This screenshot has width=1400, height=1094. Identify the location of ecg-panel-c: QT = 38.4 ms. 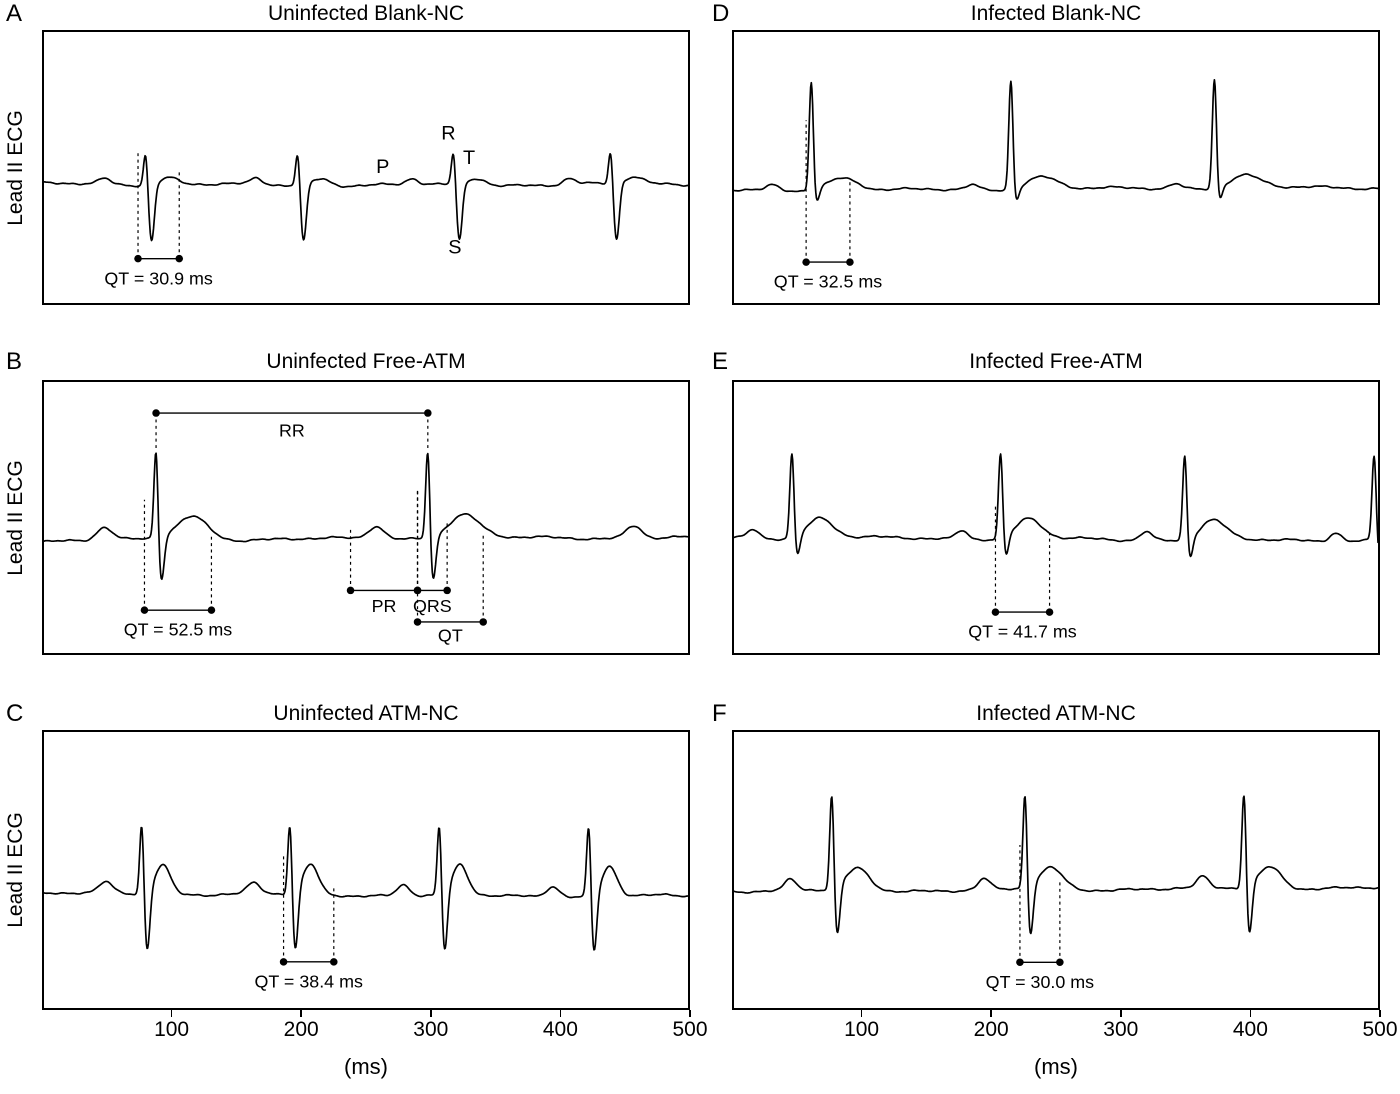
(366, 870).